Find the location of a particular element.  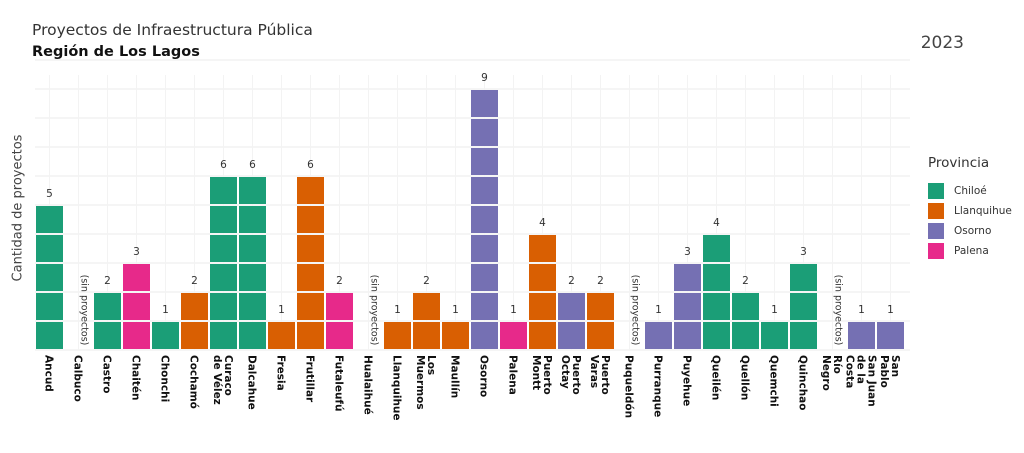

legend-label: Osorno is located at coordinates (973, 231).